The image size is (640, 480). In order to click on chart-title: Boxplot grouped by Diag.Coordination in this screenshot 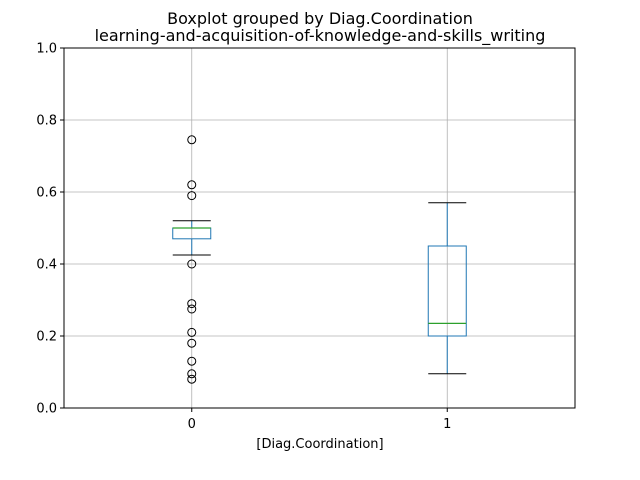, I will do `click(320, 18)`.